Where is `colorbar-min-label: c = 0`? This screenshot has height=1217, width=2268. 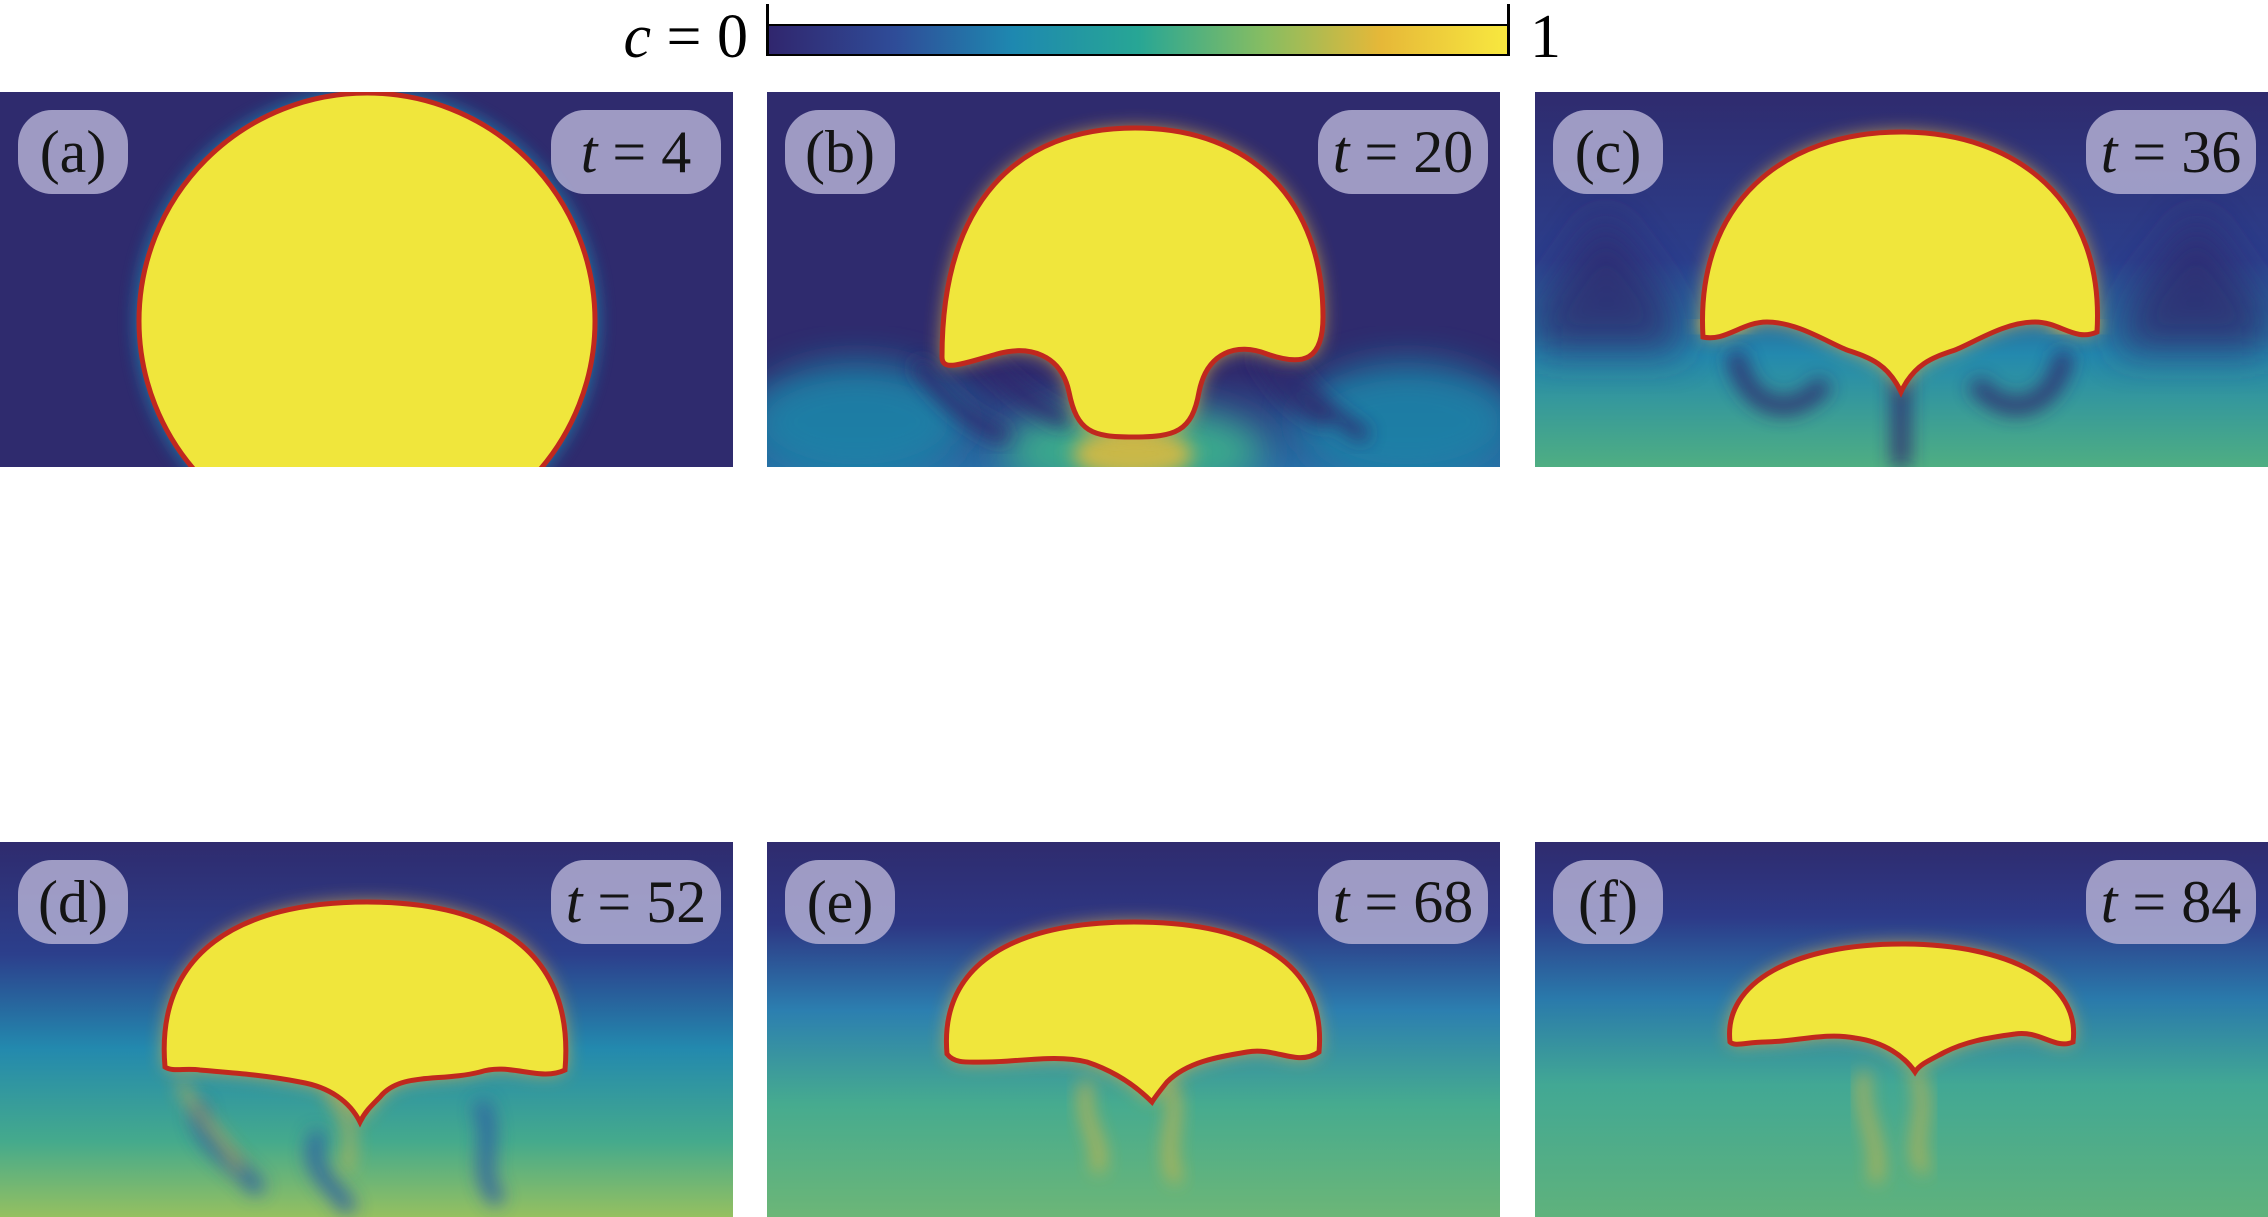
colorbar-min-label: c = 0 is located at coordinates (674, 37).